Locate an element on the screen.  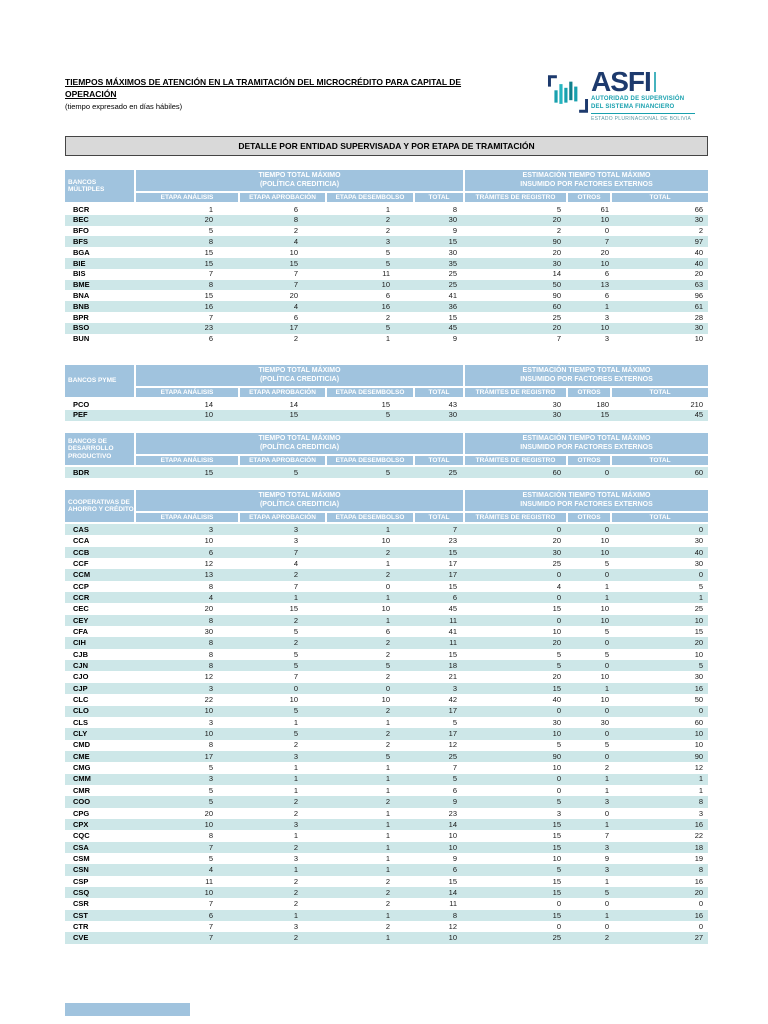
entity-code-cell: COO is located at coordinates (100, 802).